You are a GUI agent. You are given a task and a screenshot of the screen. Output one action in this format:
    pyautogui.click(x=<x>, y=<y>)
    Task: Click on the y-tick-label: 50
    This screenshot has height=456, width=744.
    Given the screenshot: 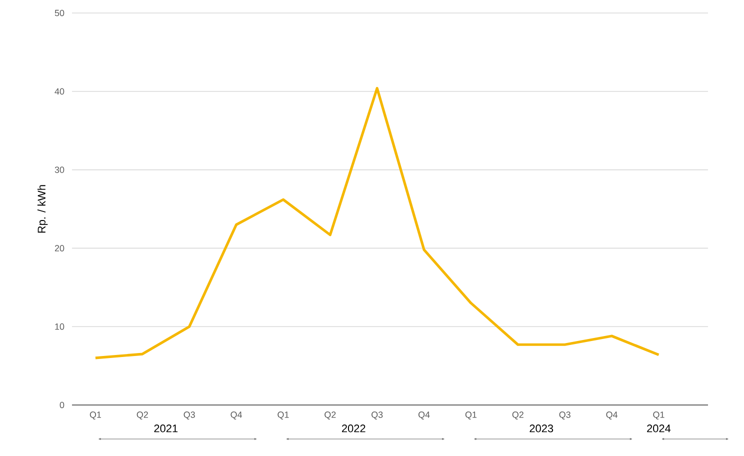 What is the action you would take?
    pyautogui.click(x=59, y=13)
    